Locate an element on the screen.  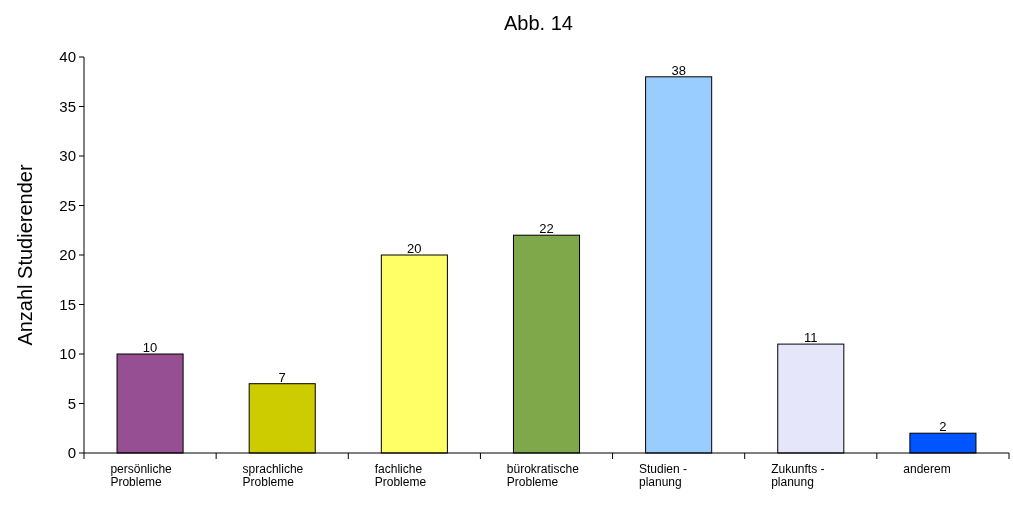
data-label: 22 is located at coordinates (546, 229).